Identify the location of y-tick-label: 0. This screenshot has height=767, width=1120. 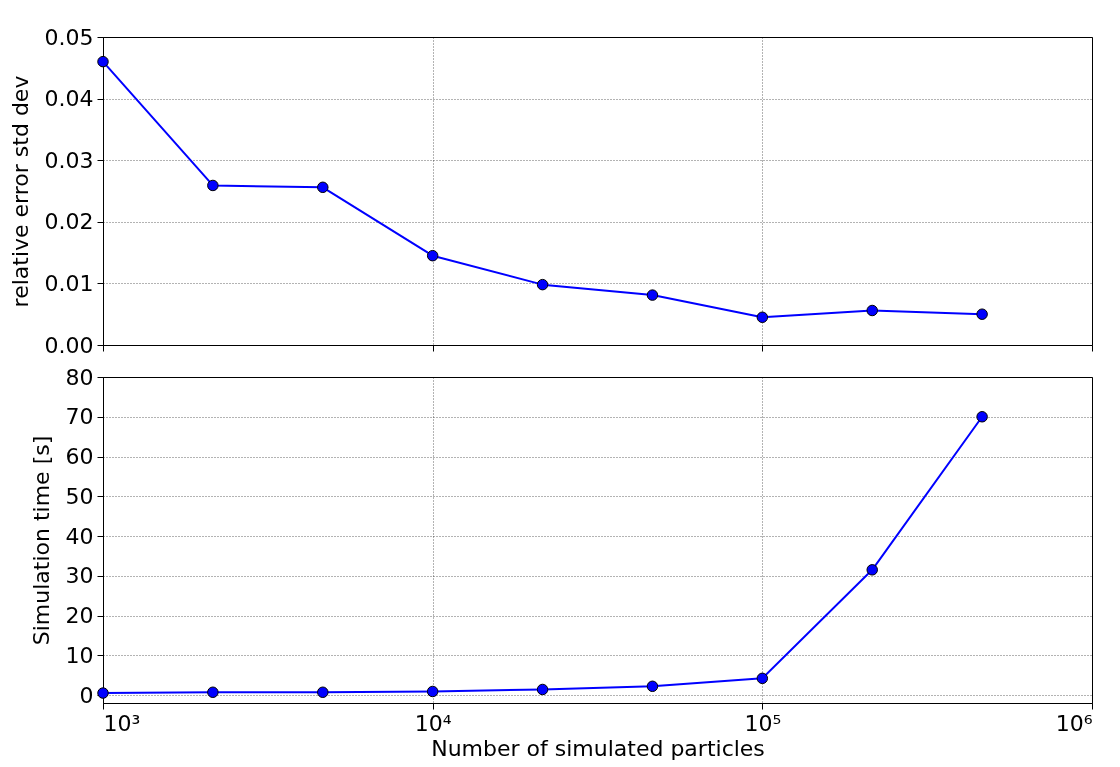
(86, 695).